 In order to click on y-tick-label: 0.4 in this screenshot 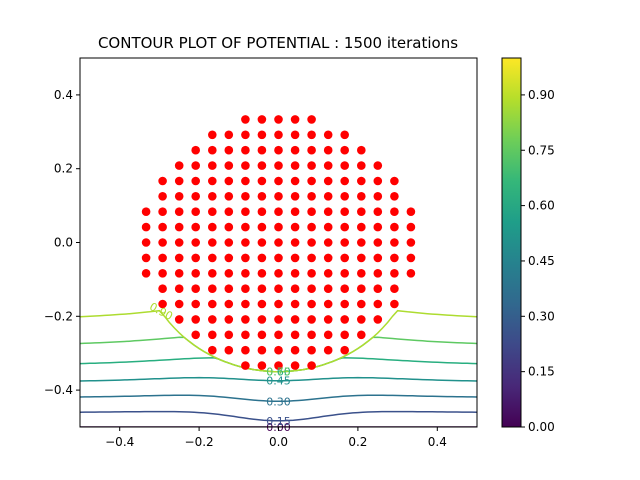, I will do `click(63, 95)`.